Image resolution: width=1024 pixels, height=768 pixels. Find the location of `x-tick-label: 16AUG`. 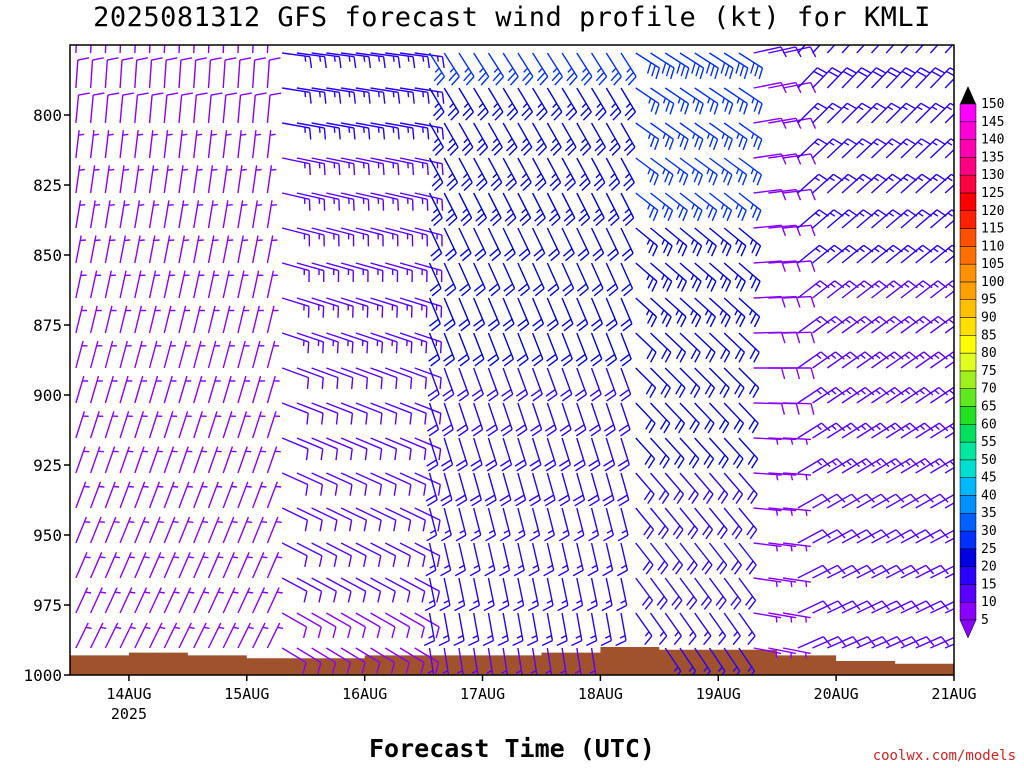

x-tick-label: 16AUG is located at coordinates (364, 694).